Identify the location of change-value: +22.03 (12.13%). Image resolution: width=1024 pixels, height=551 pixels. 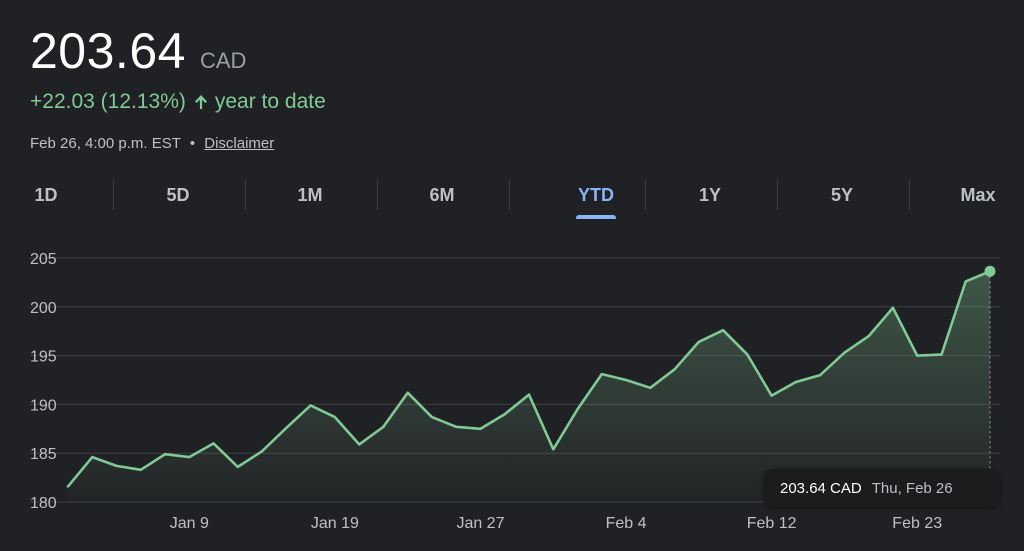
(108, 101).